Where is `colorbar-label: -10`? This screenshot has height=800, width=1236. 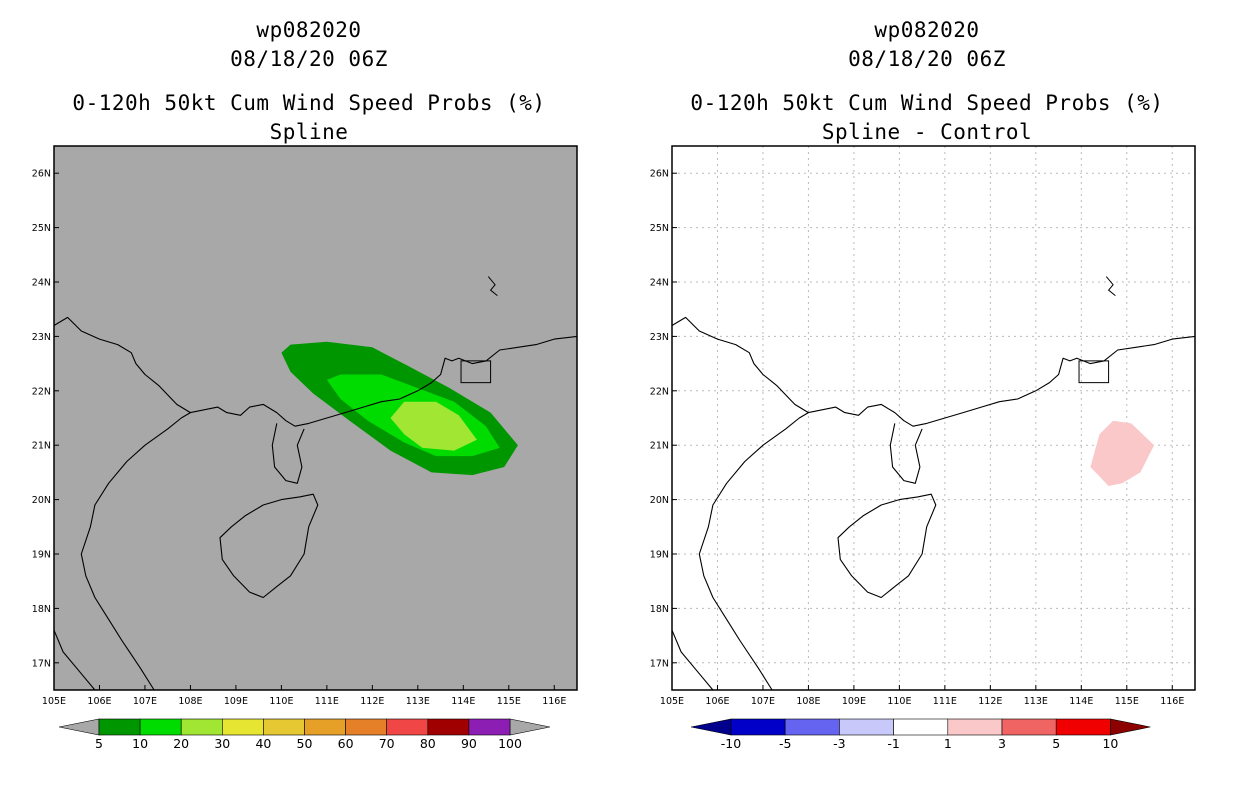
colorbar-label: -10 is located at coordinates (731, 743).